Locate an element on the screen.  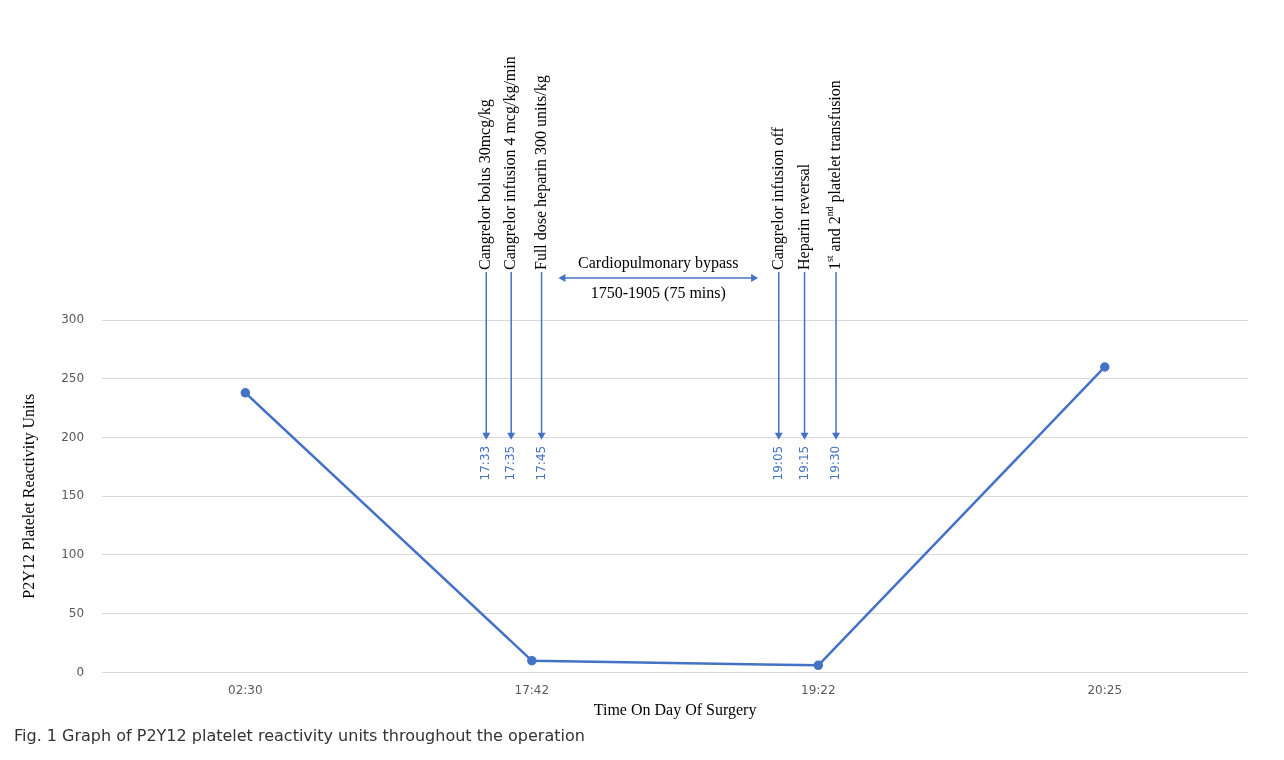
x-tick-label: 02:30 is located at coordinates (245, 689).